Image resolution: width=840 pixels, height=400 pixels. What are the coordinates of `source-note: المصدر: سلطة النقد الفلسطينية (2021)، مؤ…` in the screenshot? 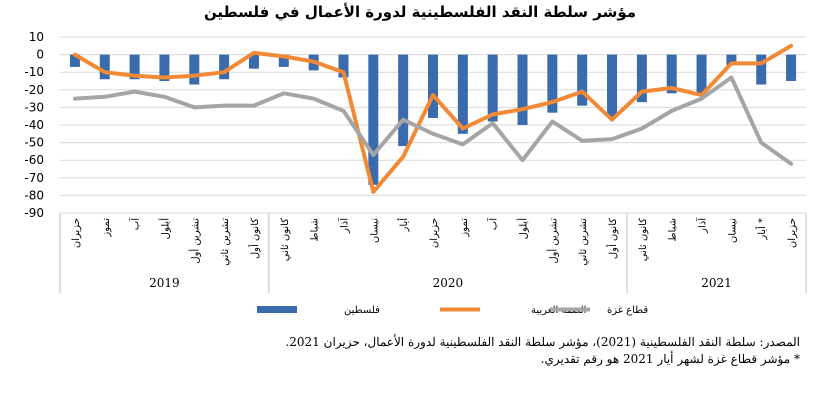 It's located at (542, 342).